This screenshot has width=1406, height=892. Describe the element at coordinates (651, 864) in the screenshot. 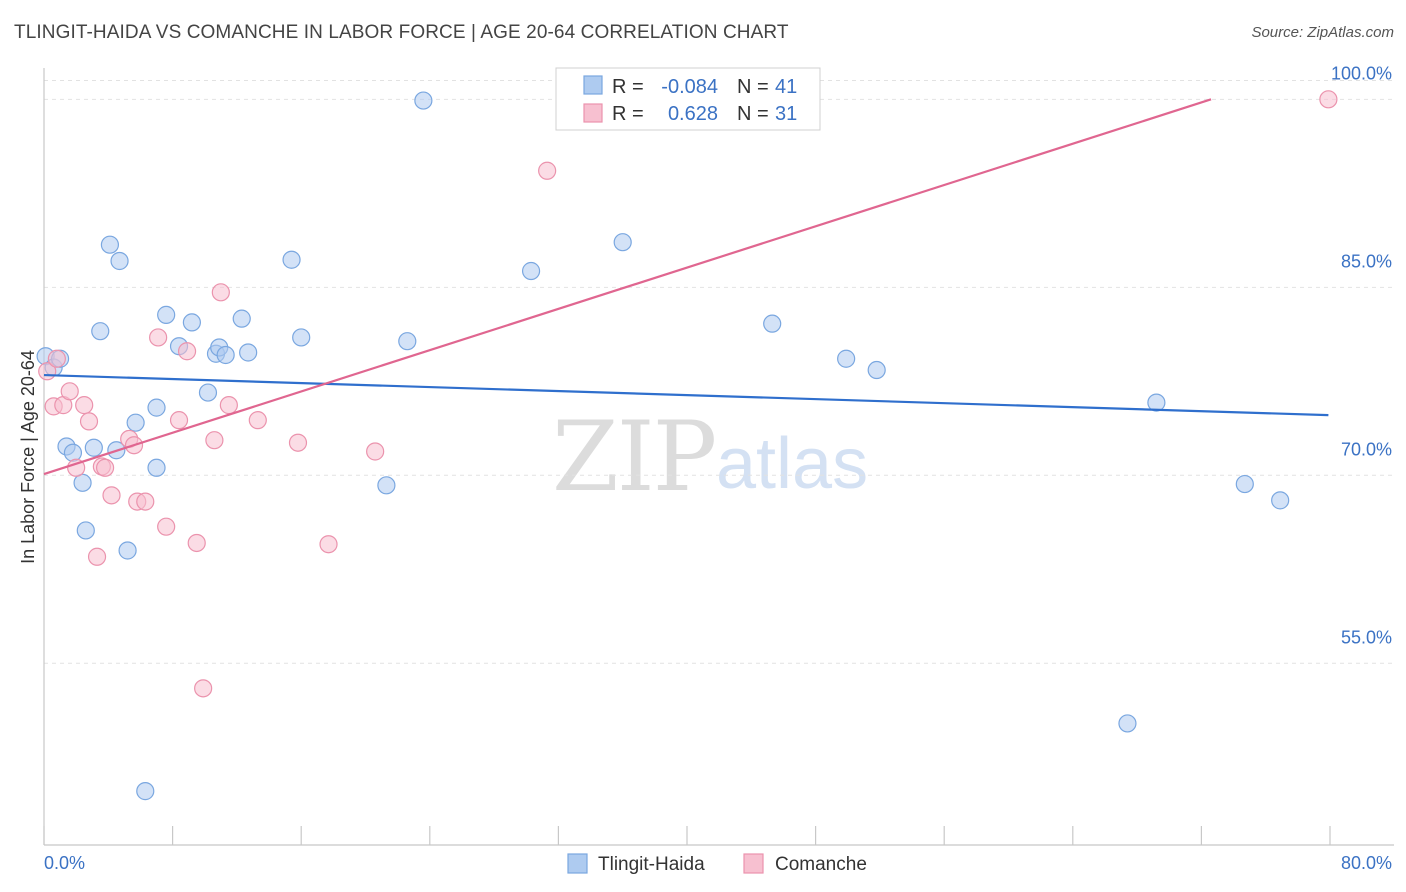

I see `series-legend-label-tlingit: Tlingit-Haida` at that location.